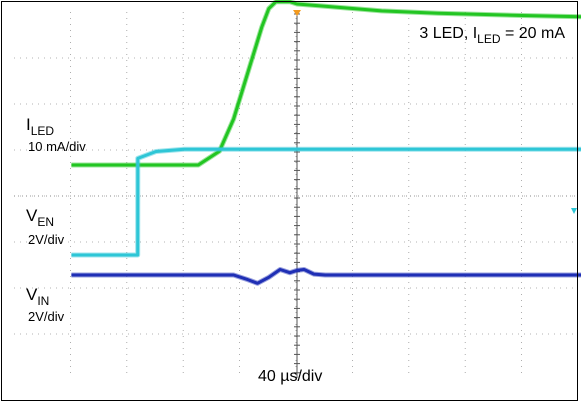 This screenshot has width=581, height=404. Describe the element at coordinates (57, 146) in the screenshot. I see `channel-scale-iled: 10 mA/div` at that location.